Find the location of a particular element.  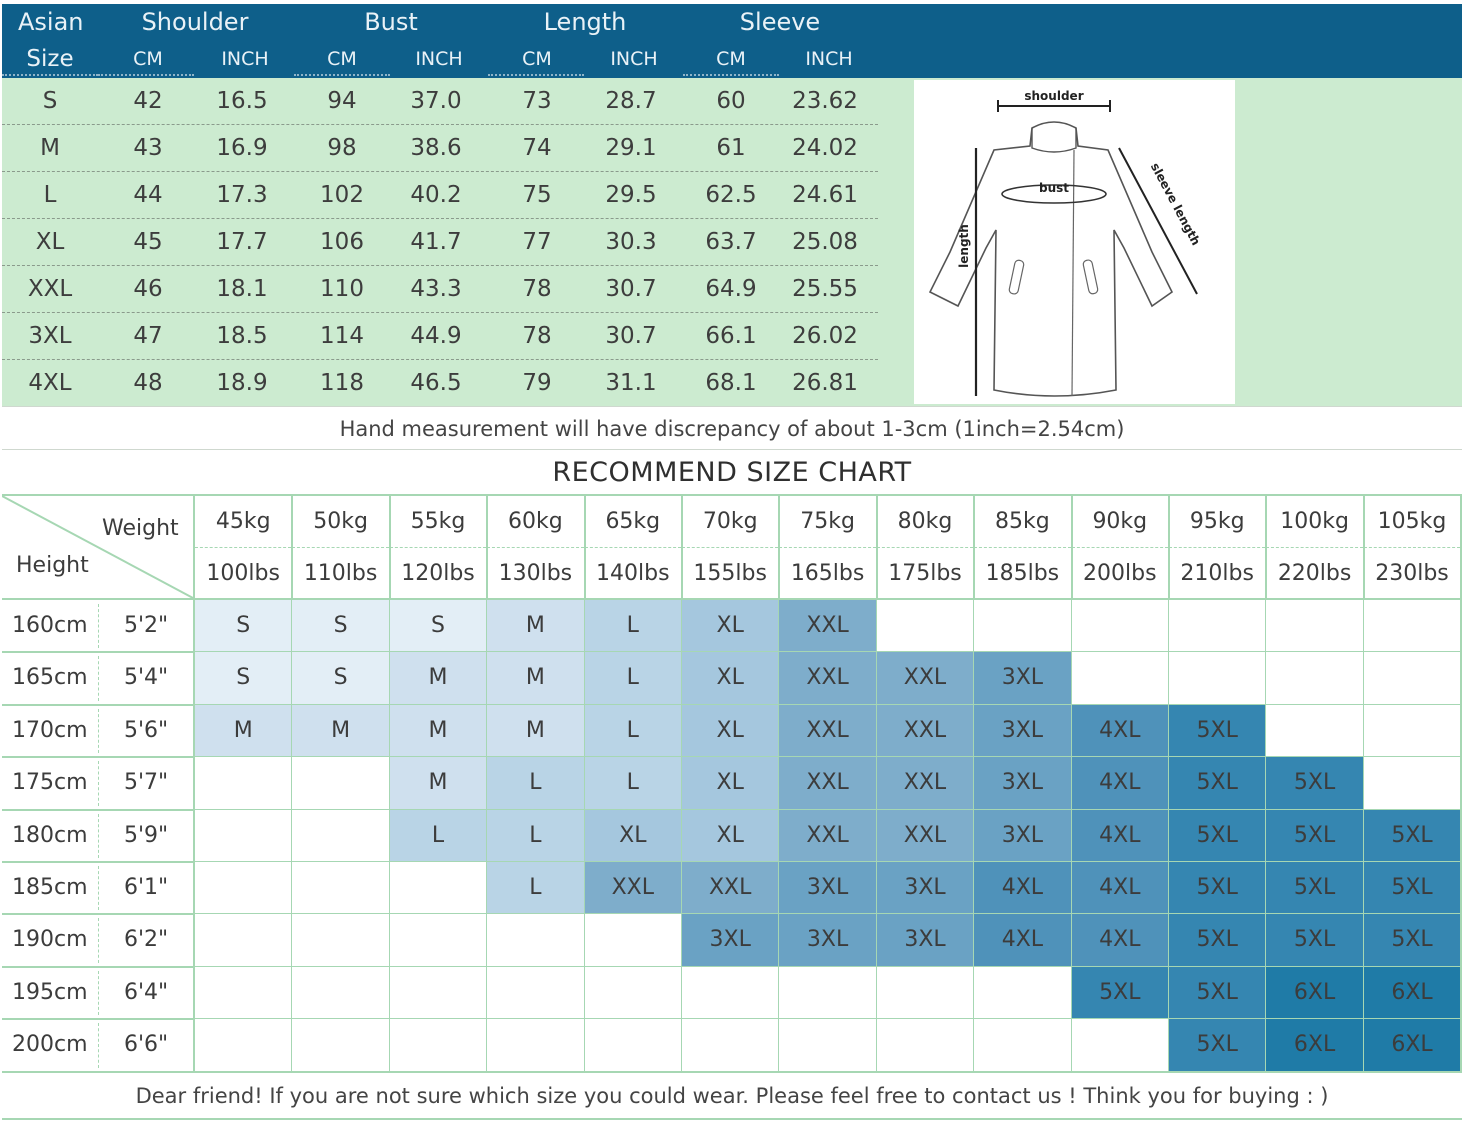

measure-group-2: Length is located at coordinates (585, 22).